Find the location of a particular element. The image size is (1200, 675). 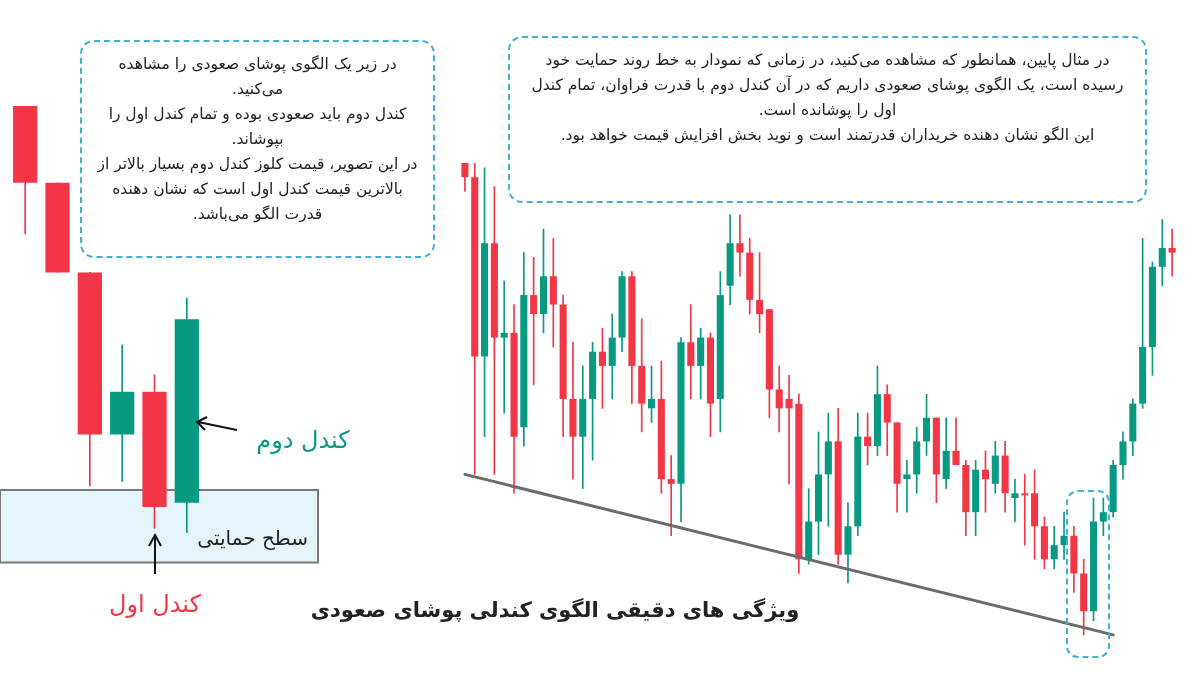

annotation: در زیر یک الگوی پوشای صعودی را مشاهده می‌کنید. کندل دوم باید صعودی بوده و تمام کندل اول را بپوشاند. در این تصویر، قیمت کلوز کندل دوم بسیار بالاتر از بالاترین قیمت کندل اول است که نشان دهنده قدرت الگو می‌باشد. is located at coordinates (257, 149).